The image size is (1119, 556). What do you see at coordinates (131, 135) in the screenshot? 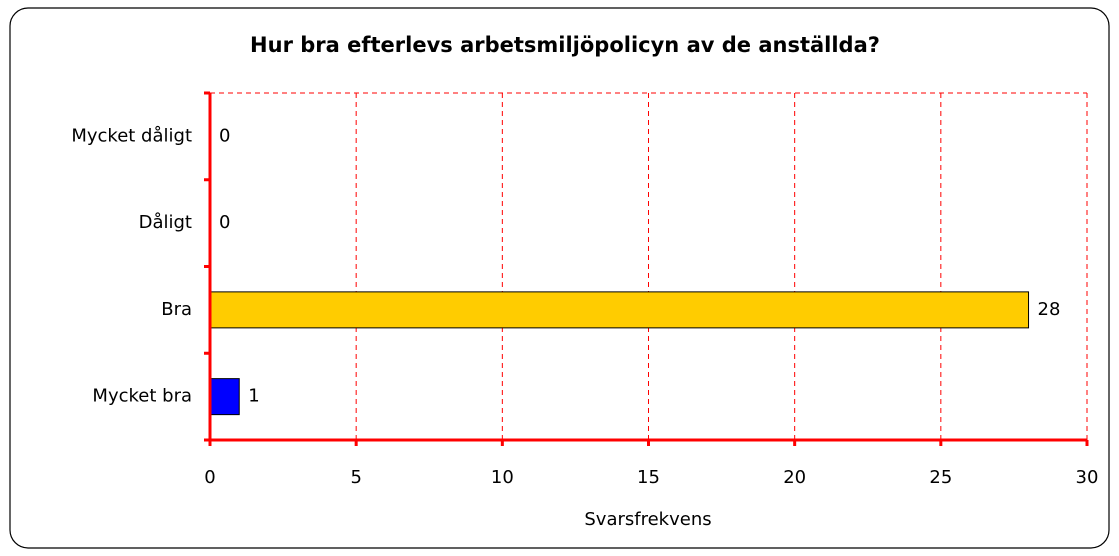
I see `y-tick-label: Mycket dåligt` at bounding box center [131, 135].